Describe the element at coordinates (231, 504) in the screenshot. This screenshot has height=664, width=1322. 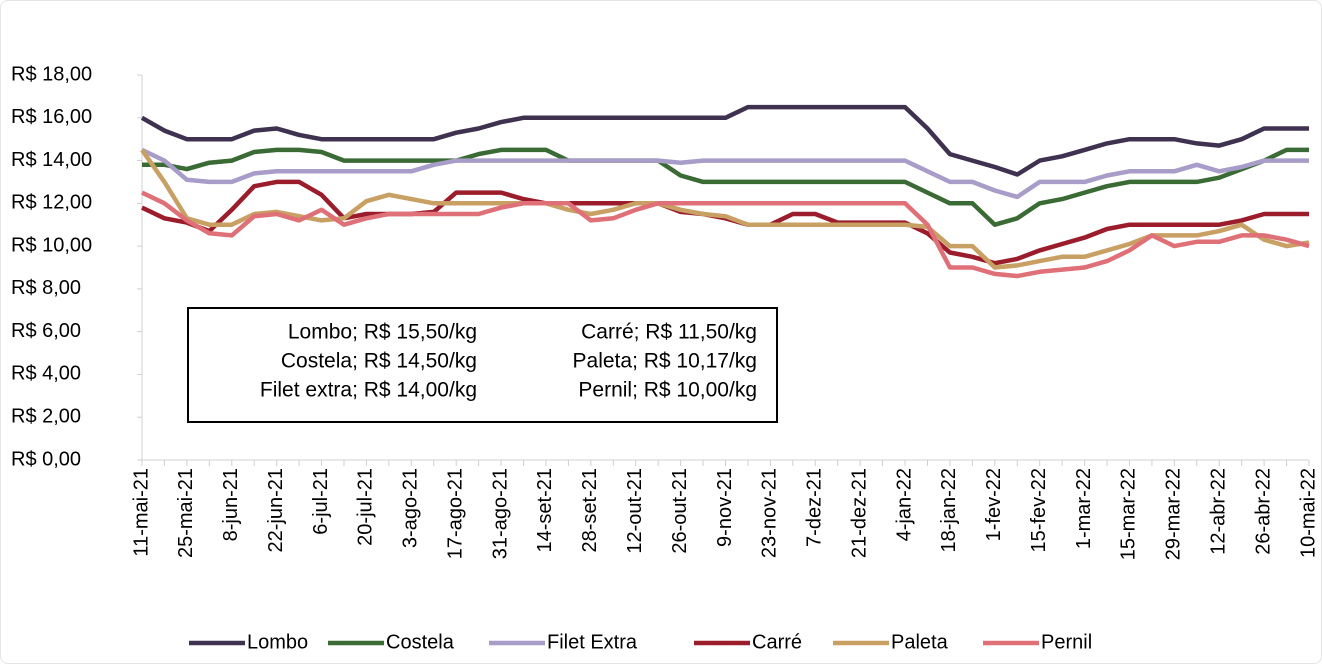
I see `x-tick-label: 8-jun-21` at that location.